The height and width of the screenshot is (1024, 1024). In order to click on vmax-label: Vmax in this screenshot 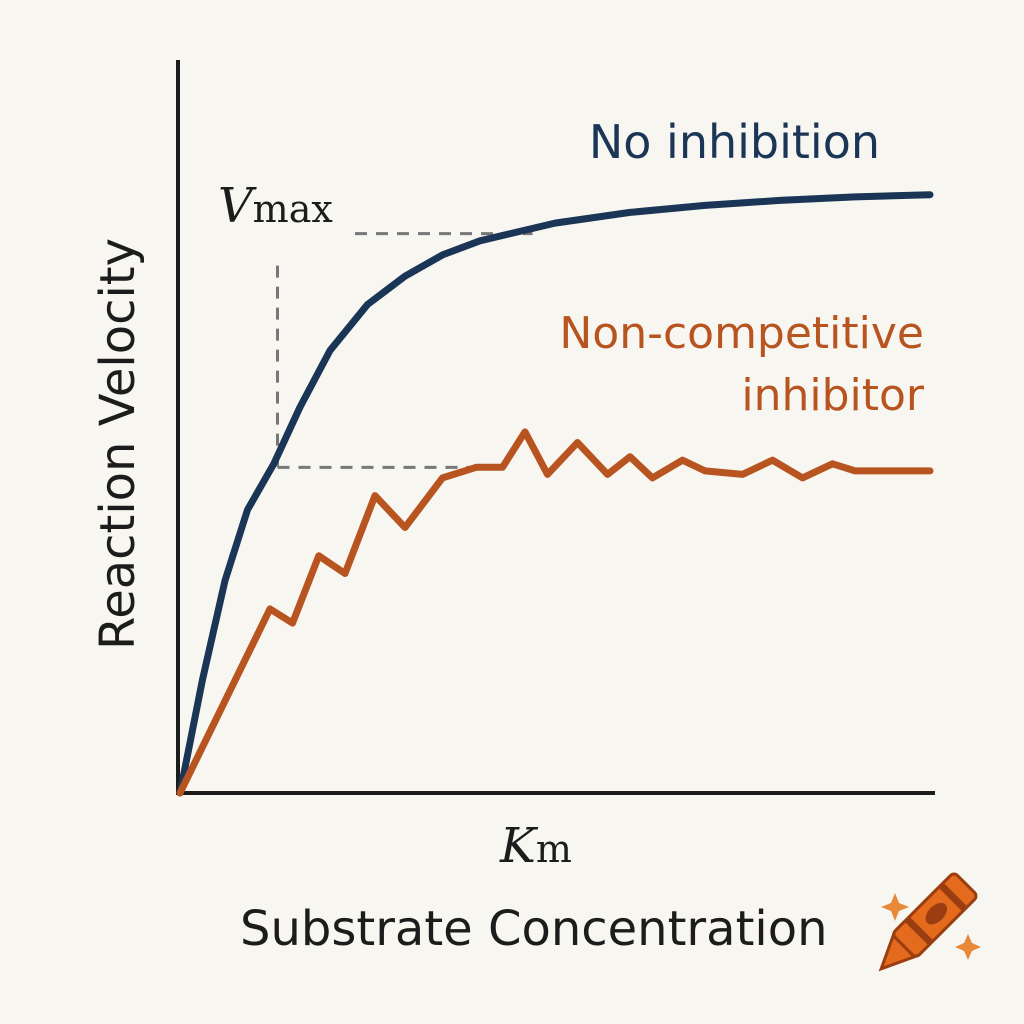, I will do `click(275, 206)`.